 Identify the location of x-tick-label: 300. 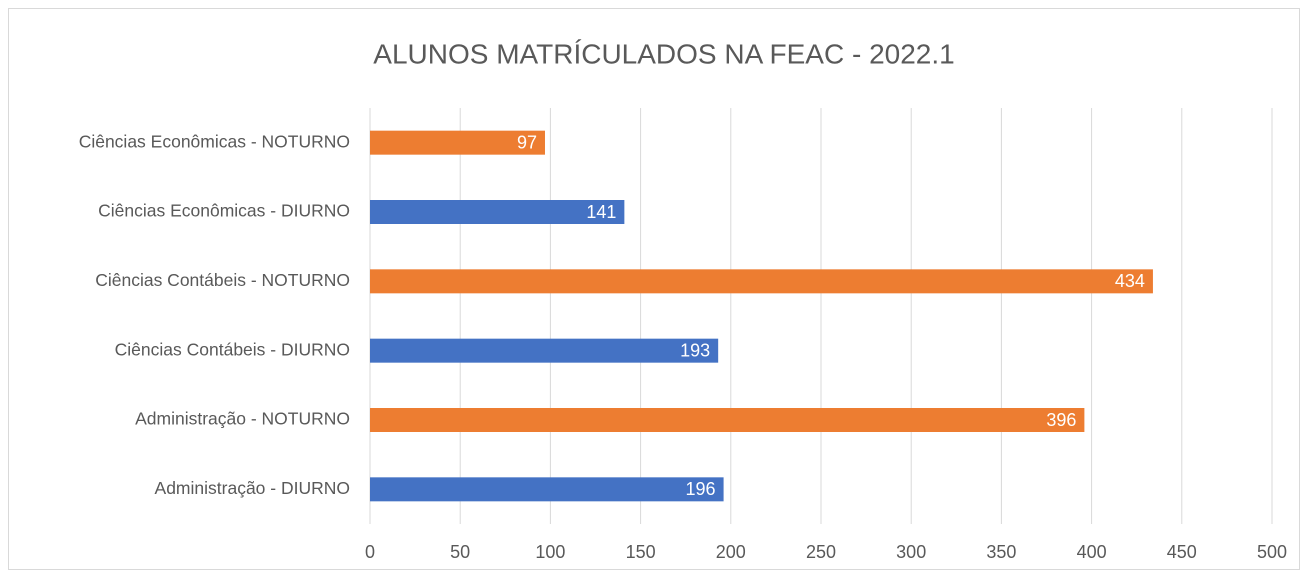
(911, 552).